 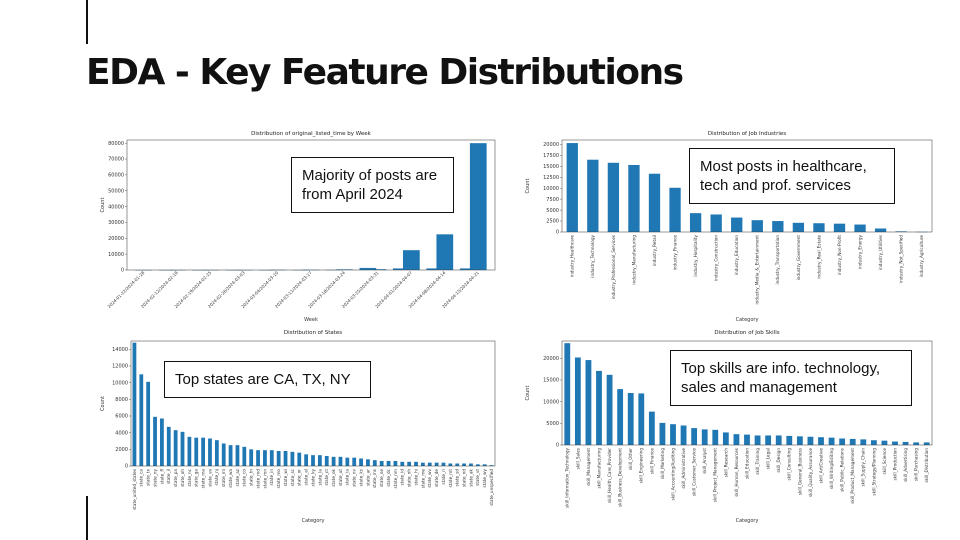 What do you see at coordinates (662, 463) in the screenshot?
I see `x-tick-label: skill_Marketing` at bounding box center [662, 463].